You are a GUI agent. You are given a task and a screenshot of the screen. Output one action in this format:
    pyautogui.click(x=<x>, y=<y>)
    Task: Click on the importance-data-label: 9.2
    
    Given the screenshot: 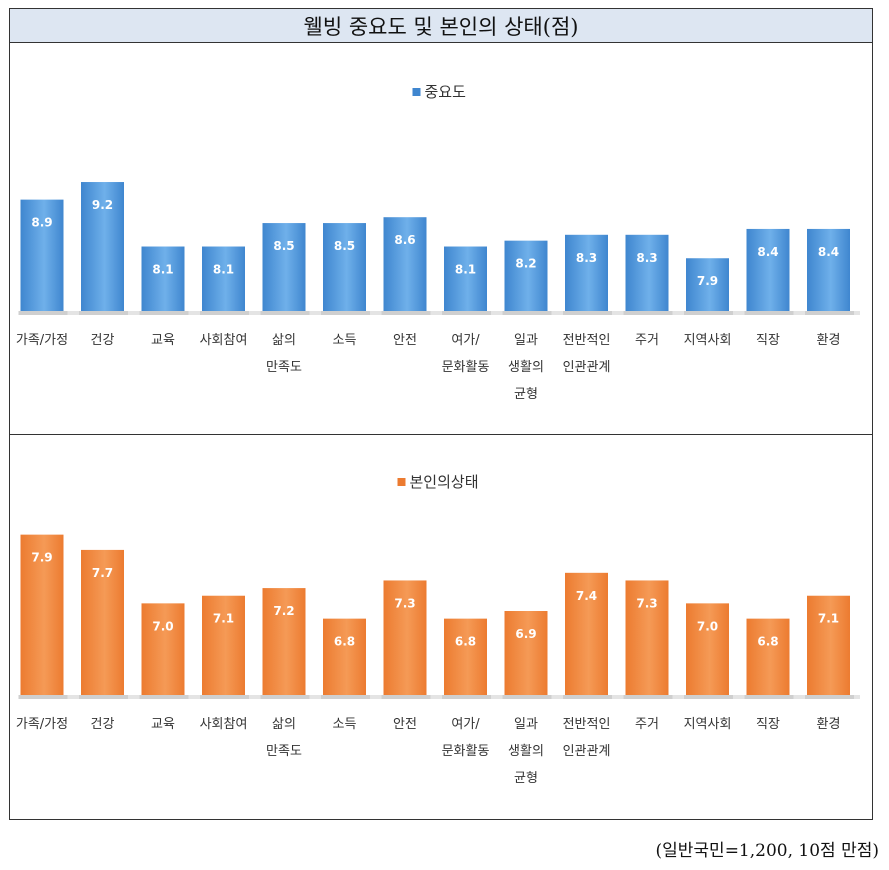 What is the action you would take?
    pyautogui.click(x=102, y=205)
    